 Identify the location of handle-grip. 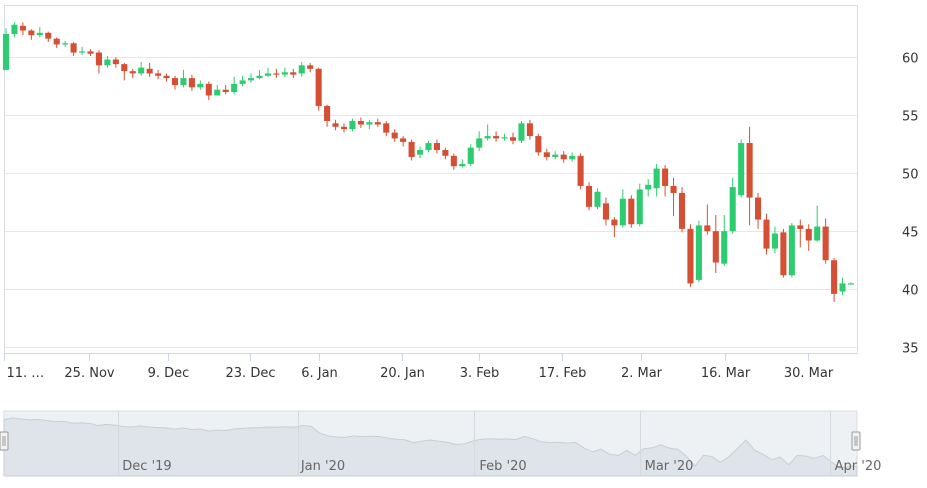
(856, 441).